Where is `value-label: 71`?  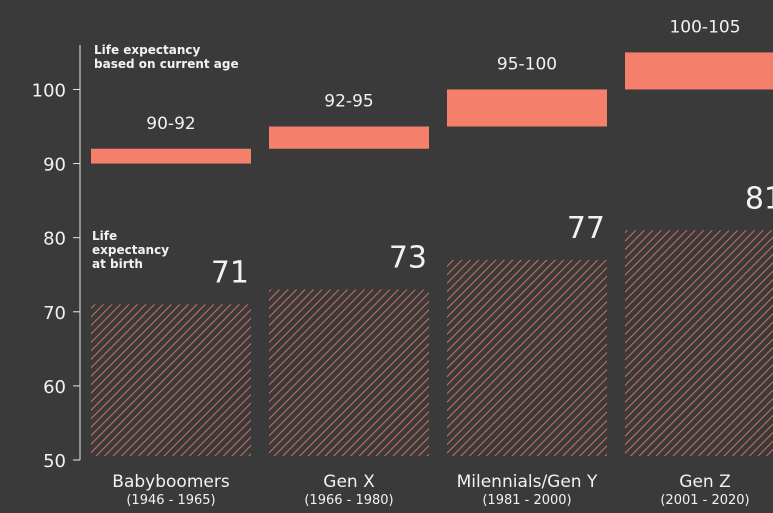 value-label: 71 is located at coordinates (230, 272).